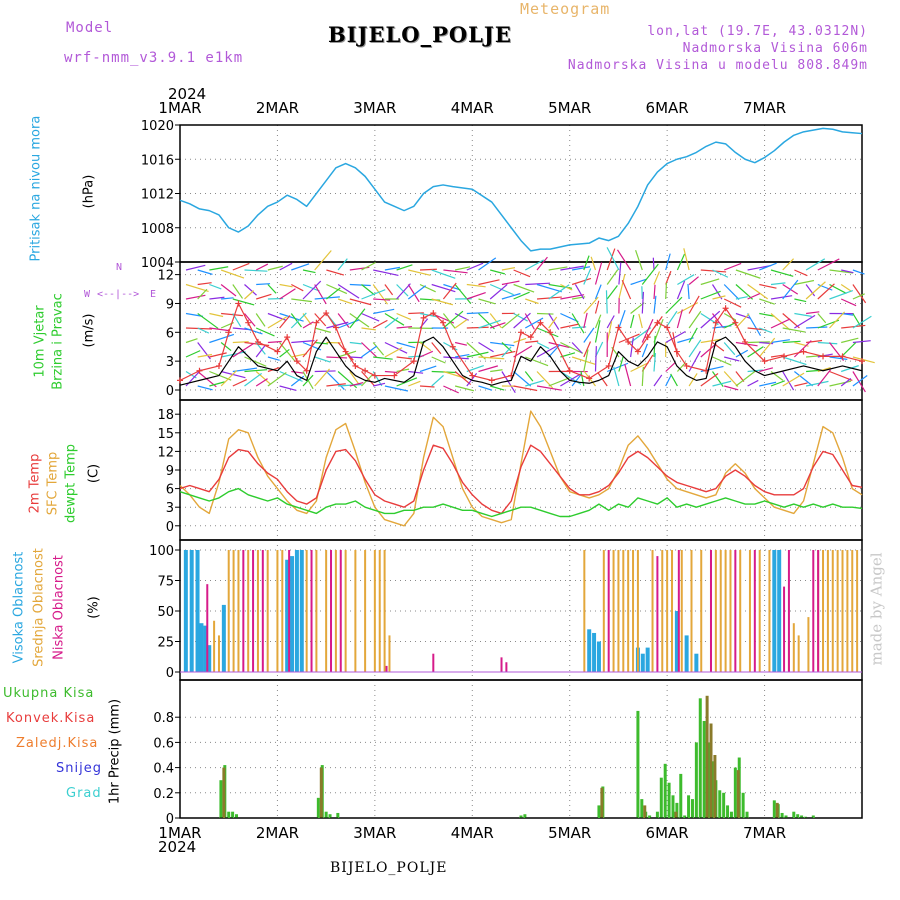 The image size is (900, 900). I want to click on xtick-label-bottom: 7MAR, so click(764, 833).